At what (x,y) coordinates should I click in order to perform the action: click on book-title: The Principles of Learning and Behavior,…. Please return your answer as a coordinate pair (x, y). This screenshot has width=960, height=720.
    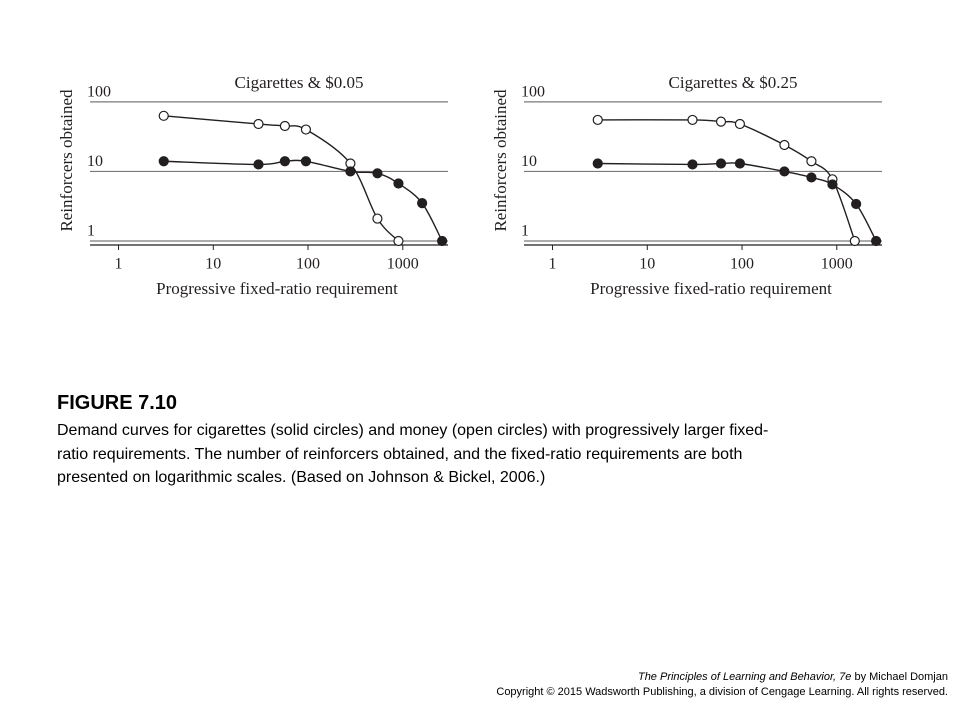
    Looking at the image, I should click on (744, 677).